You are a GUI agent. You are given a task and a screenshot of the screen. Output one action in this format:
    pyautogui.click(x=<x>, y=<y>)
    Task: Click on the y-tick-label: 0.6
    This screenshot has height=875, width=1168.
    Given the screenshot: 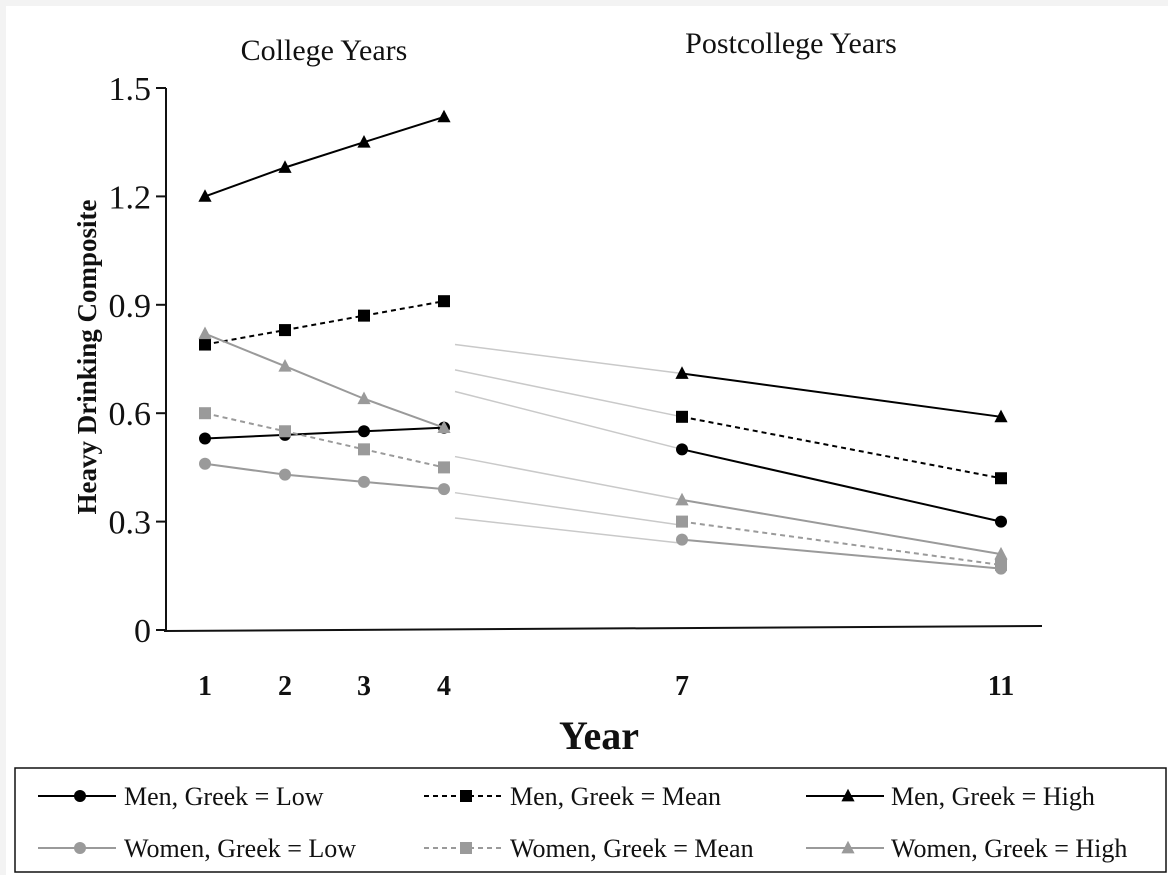 What is the action you would take?
    pyautogui.click(x=130, y=414)
    